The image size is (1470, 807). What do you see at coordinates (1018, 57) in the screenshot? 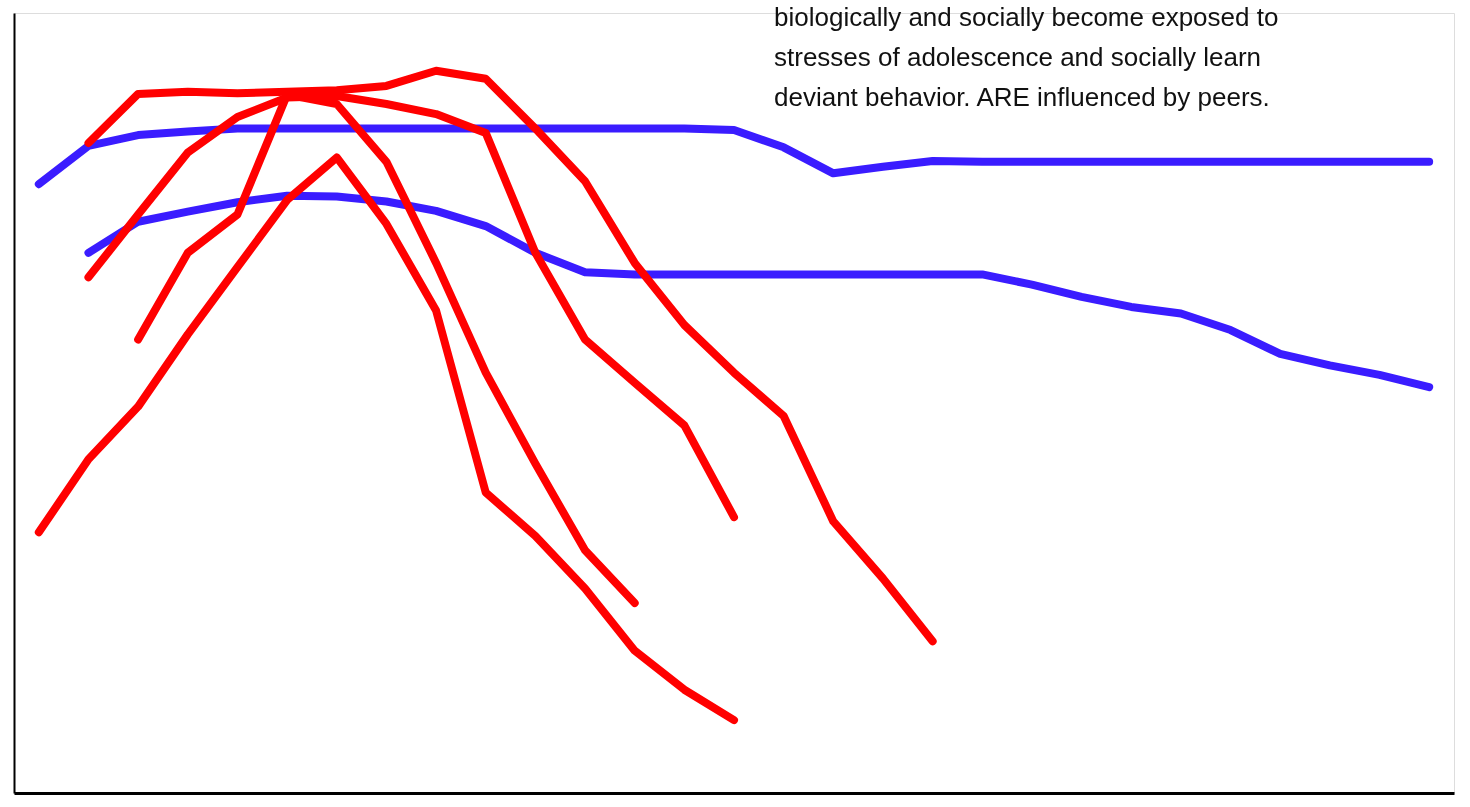
I see `annotation: stresses of adolescence and socially learn` at bounding box center [1018, 57].